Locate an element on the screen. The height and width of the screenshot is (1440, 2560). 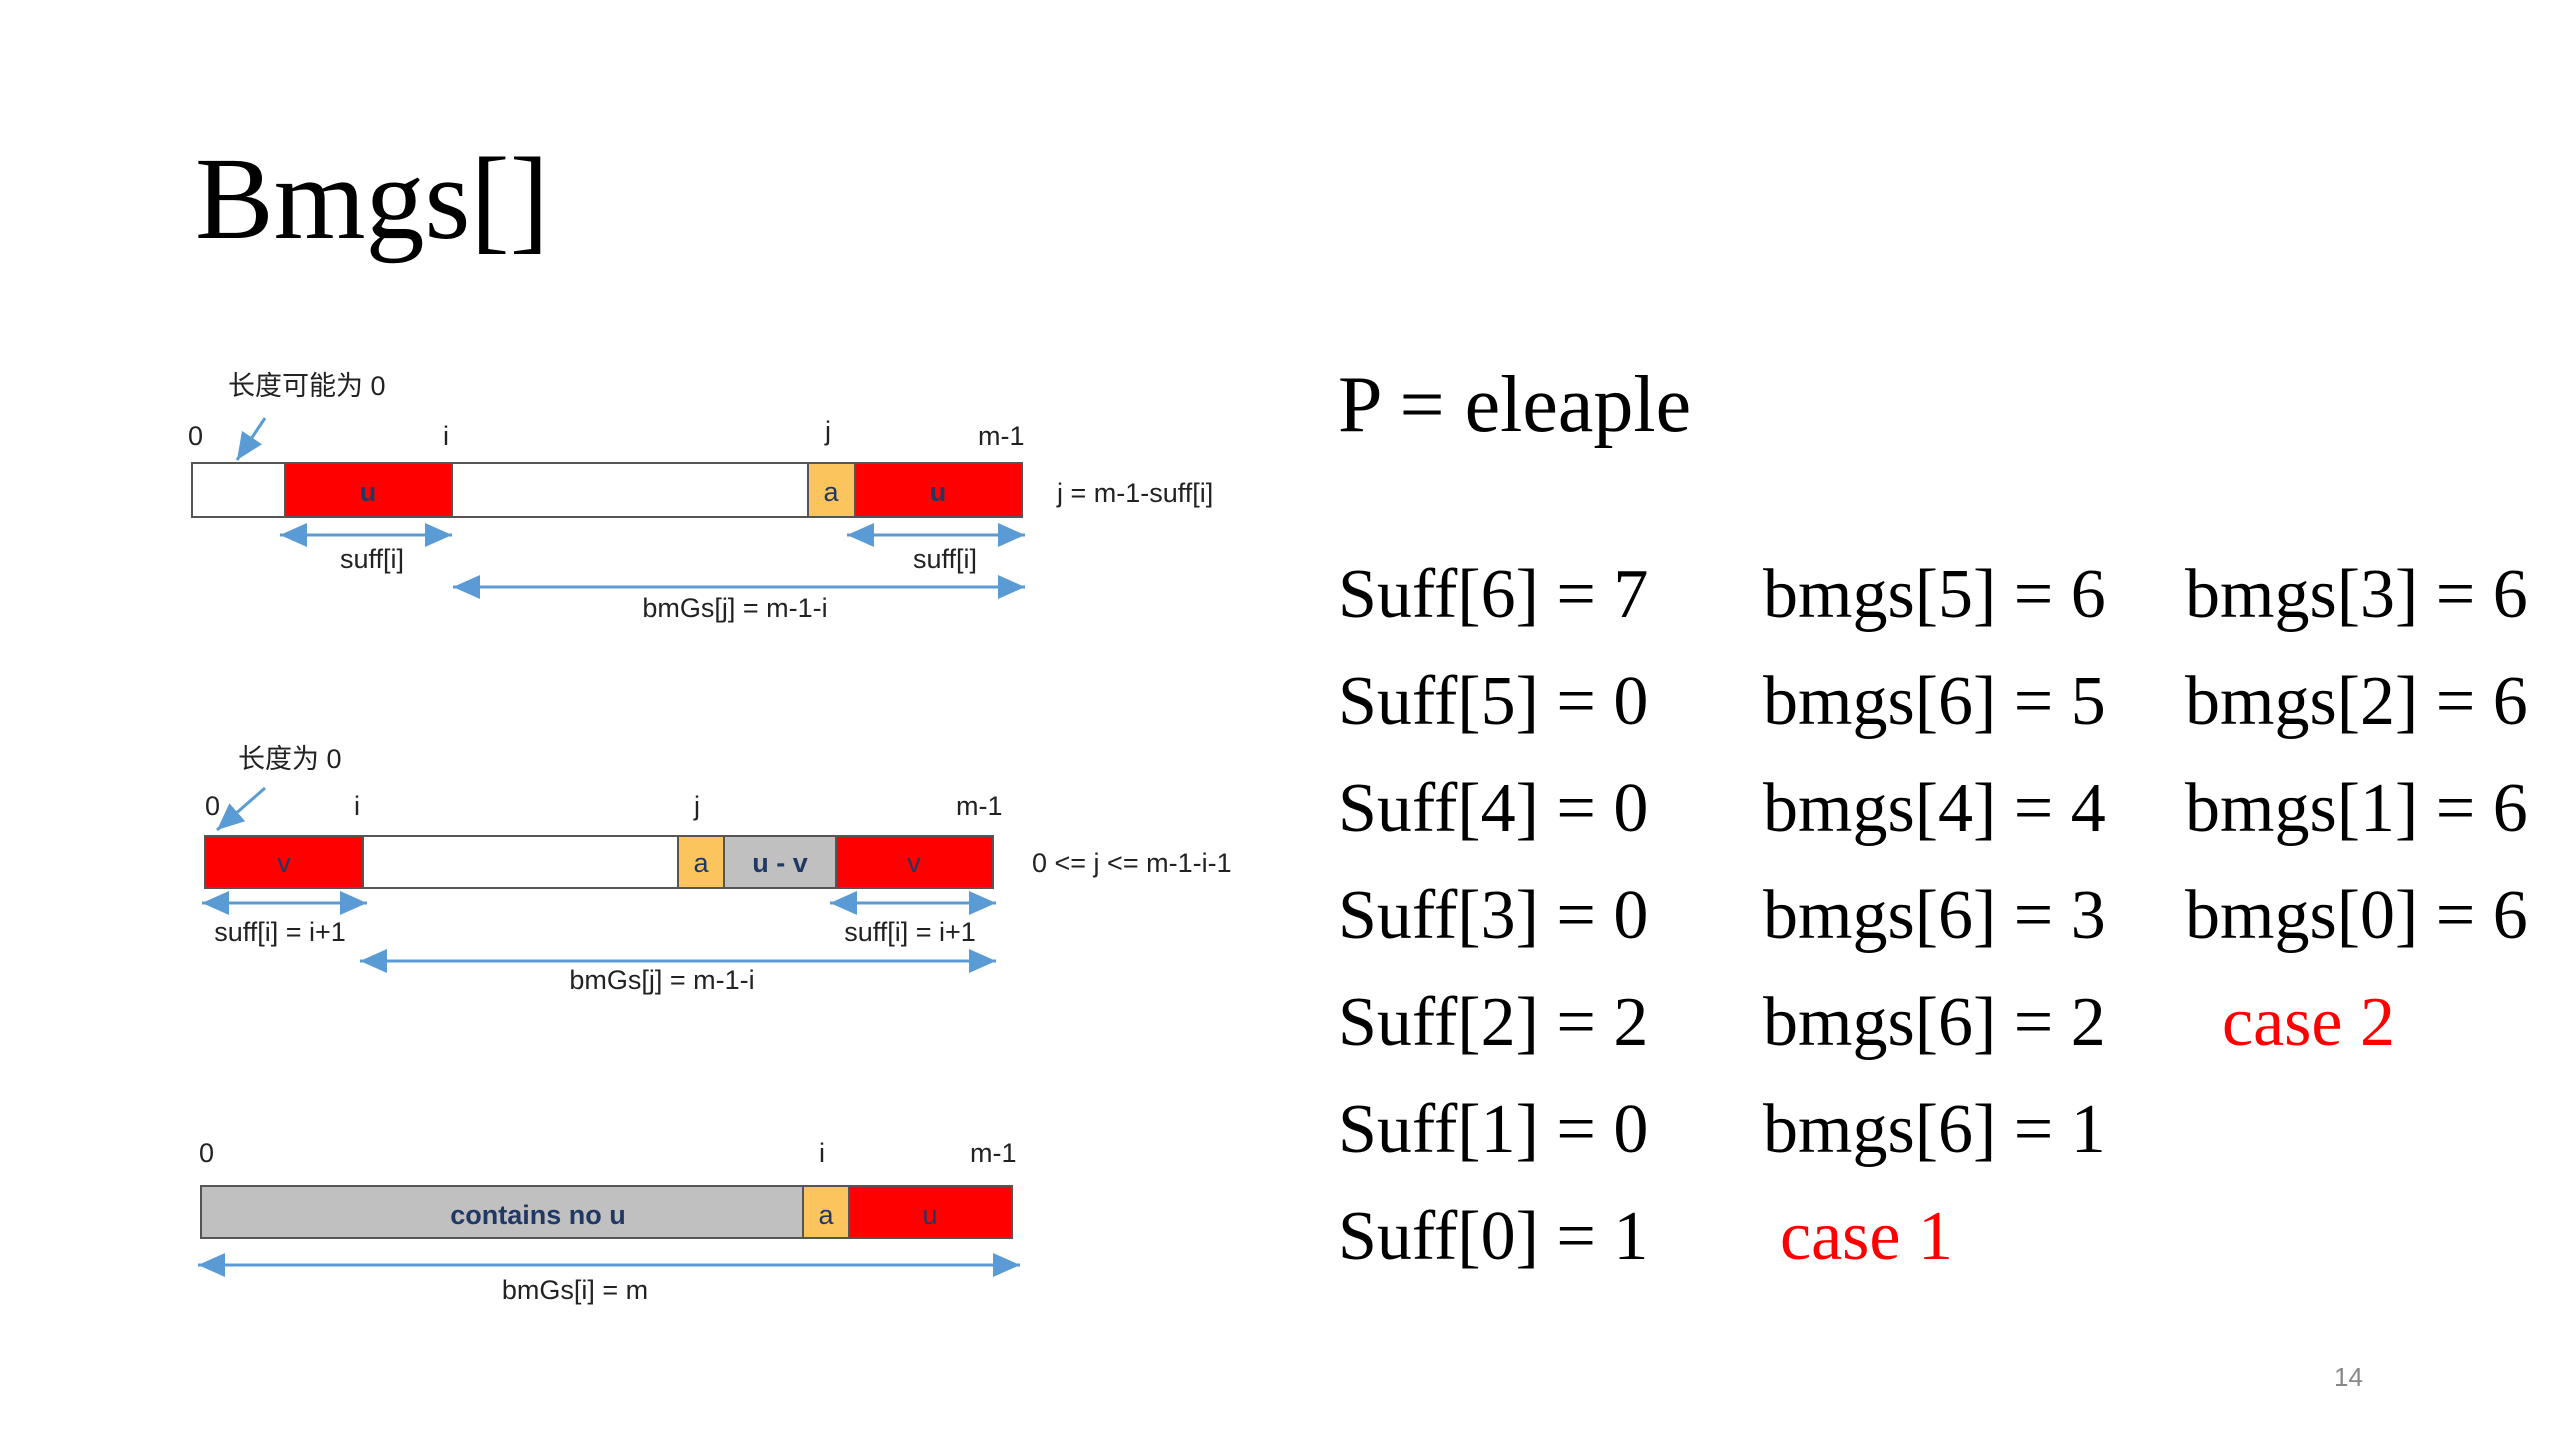
d3-block-u-label: u is located at coordinates (929, 1215).